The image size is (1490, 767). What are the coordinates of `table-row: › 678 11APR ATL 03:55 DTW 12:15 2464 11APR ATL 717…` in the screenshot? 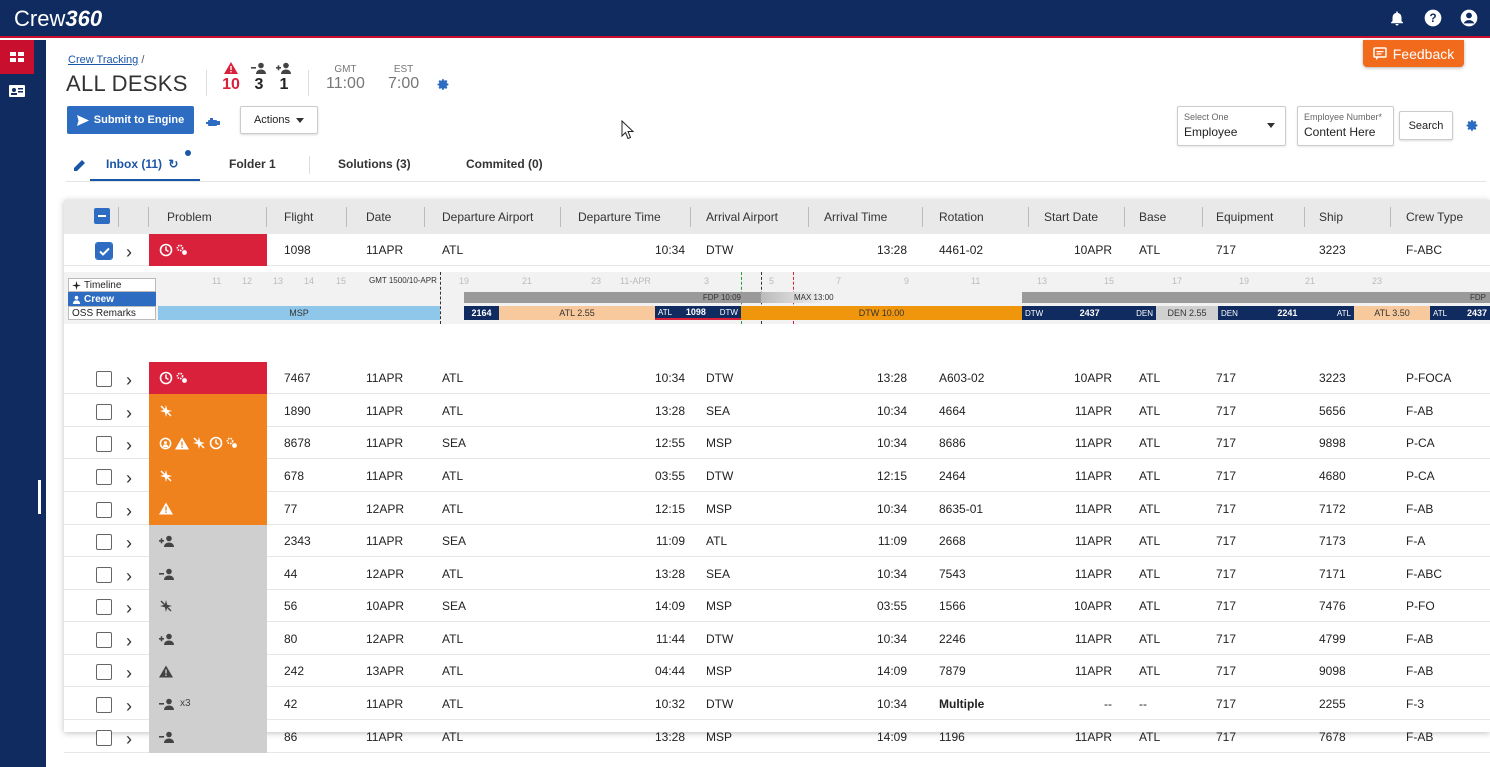 It's located at (777, 475).